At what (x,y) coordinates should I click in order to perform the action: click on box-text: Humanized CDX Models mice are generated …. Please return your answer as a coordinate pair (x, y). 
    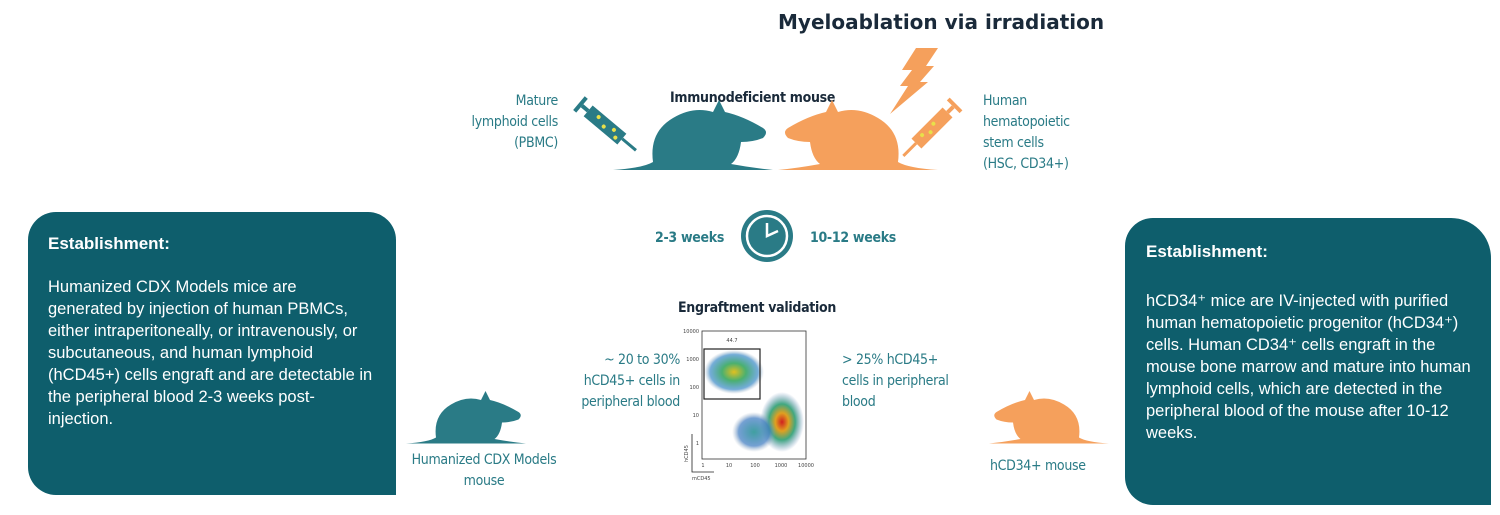
    Looking at the image, I should click on (210, 353).